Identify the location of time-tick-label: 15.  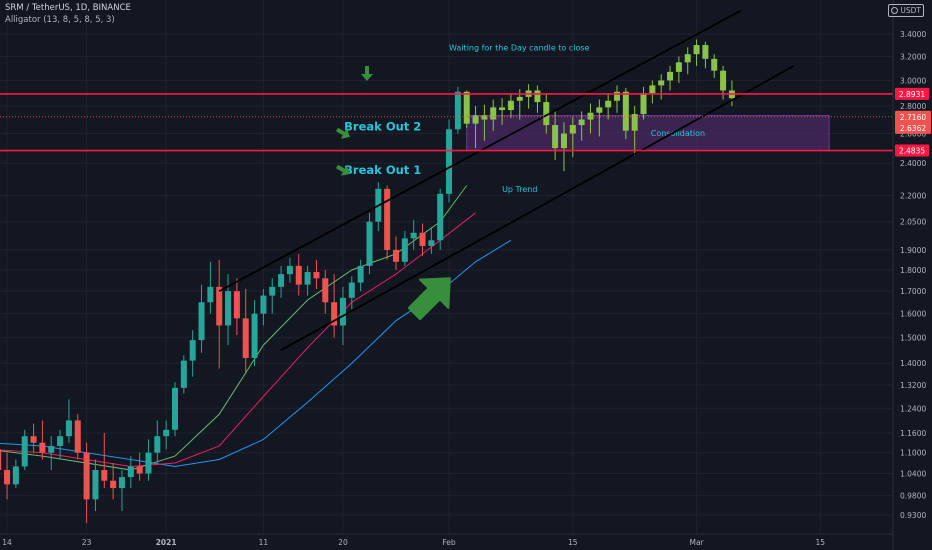
(821, 542).